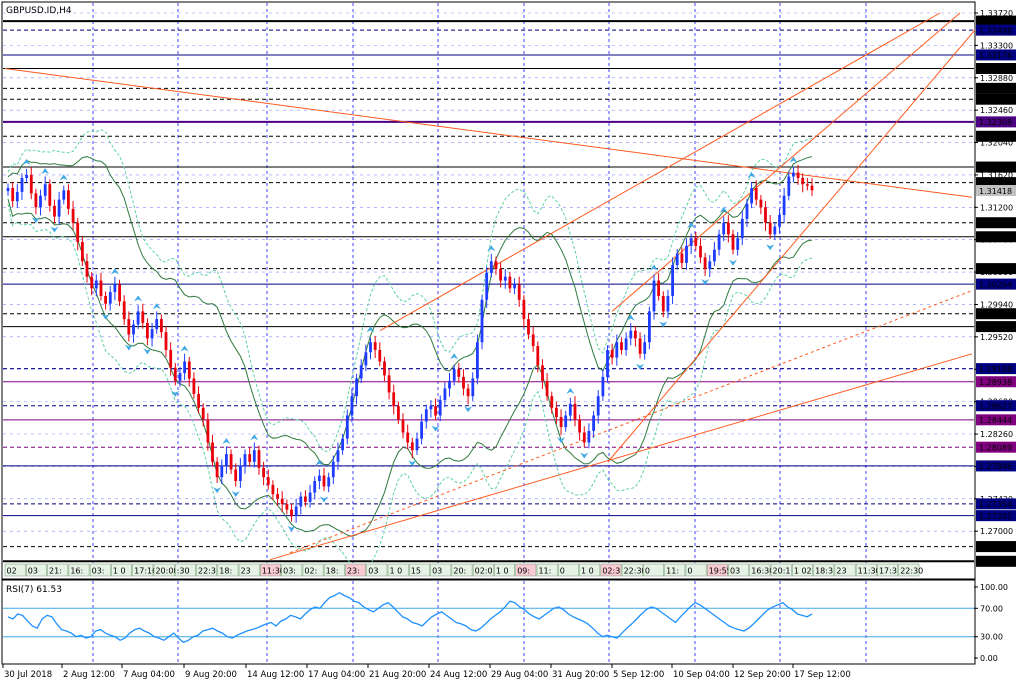  I want to click on session-label-text: 22:30, so click(635, 571).